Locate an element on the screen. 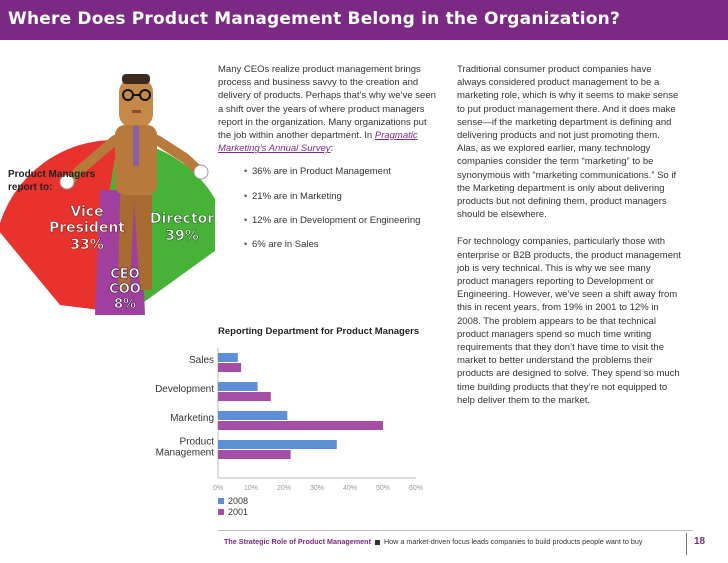  pie-label-vp-line1: Vice is located at coordinates (86, 212).